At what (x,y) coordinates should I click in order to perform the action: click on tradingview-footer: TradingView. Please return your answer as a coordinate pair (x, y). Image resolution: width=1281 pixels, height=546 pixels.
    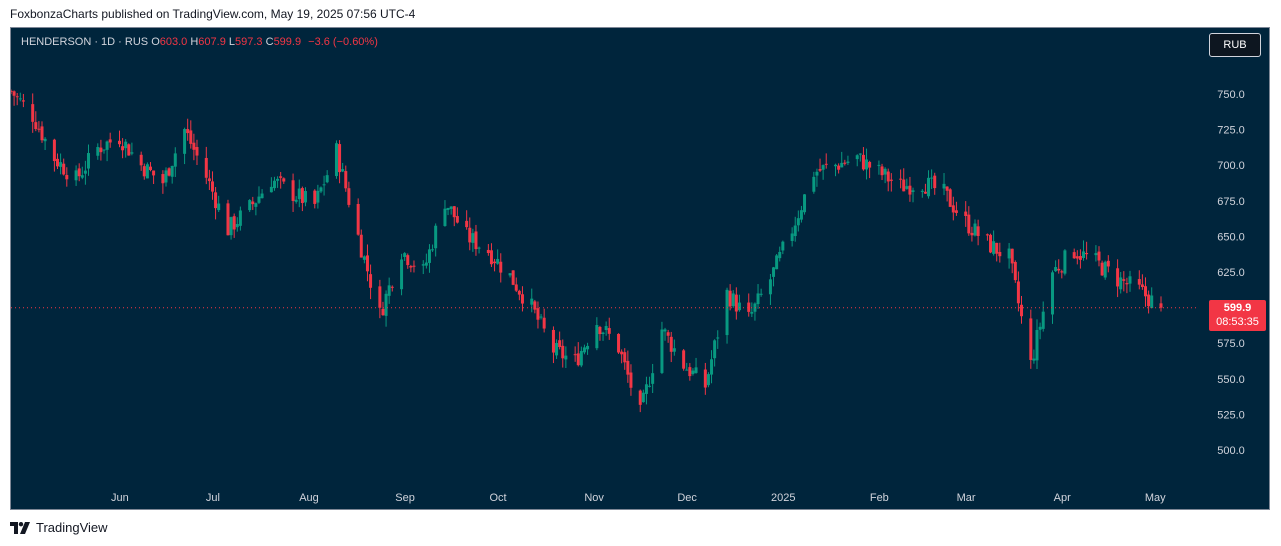
    Looking at the image, I should click on (59, 527).